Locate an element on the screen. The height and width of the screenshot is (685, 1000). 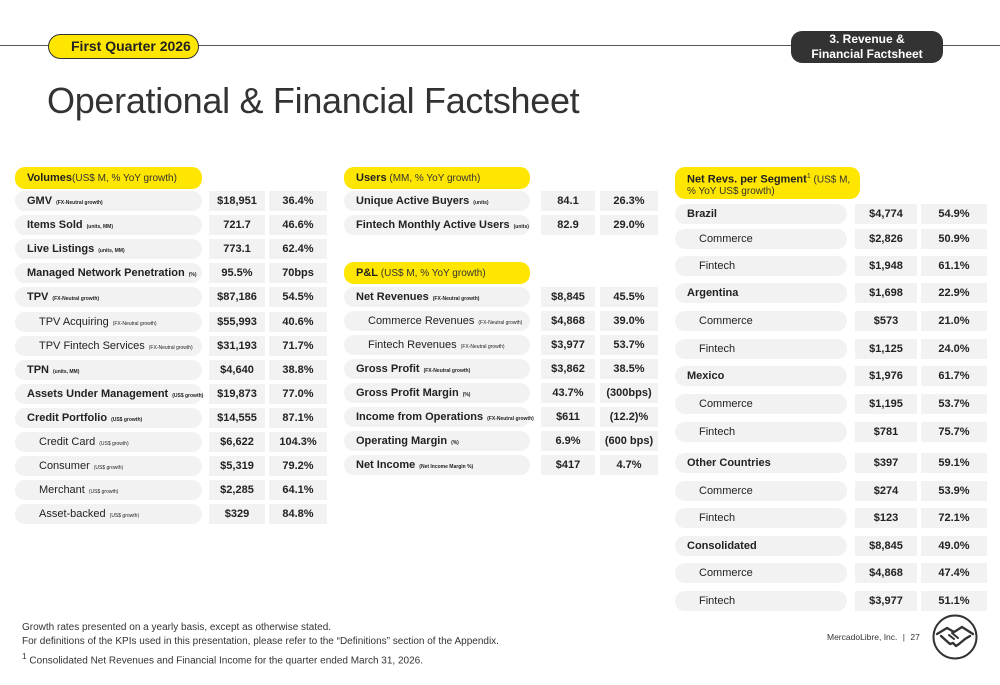
row-label-text: Brazil is located at coordinates (702, 214).